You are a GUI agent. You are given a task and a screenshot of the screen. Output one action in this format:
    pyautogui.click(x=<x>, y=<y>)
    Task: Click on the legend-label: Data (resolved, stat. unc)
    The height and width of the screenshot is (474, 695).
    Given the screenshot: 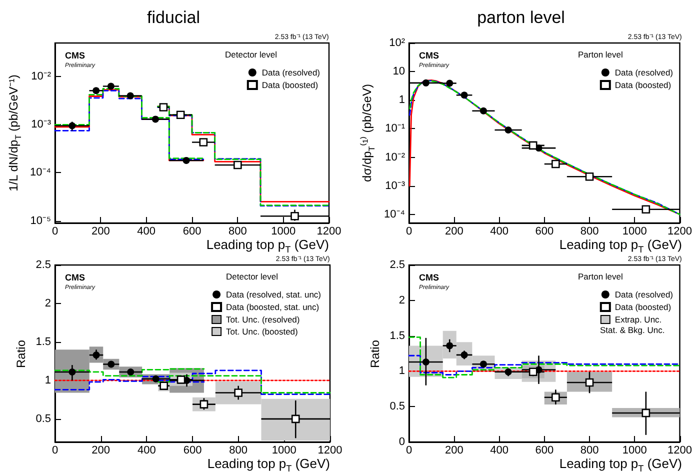 What is the action you would take?
    pyautogui.click(x=274, y=295)
    